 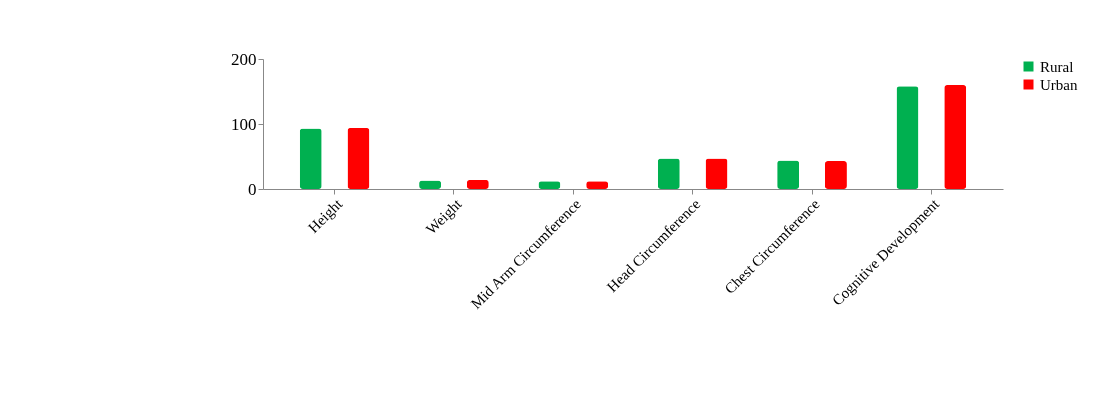 I want to click on y-tick-label: 200, so click(x=244, y=59).